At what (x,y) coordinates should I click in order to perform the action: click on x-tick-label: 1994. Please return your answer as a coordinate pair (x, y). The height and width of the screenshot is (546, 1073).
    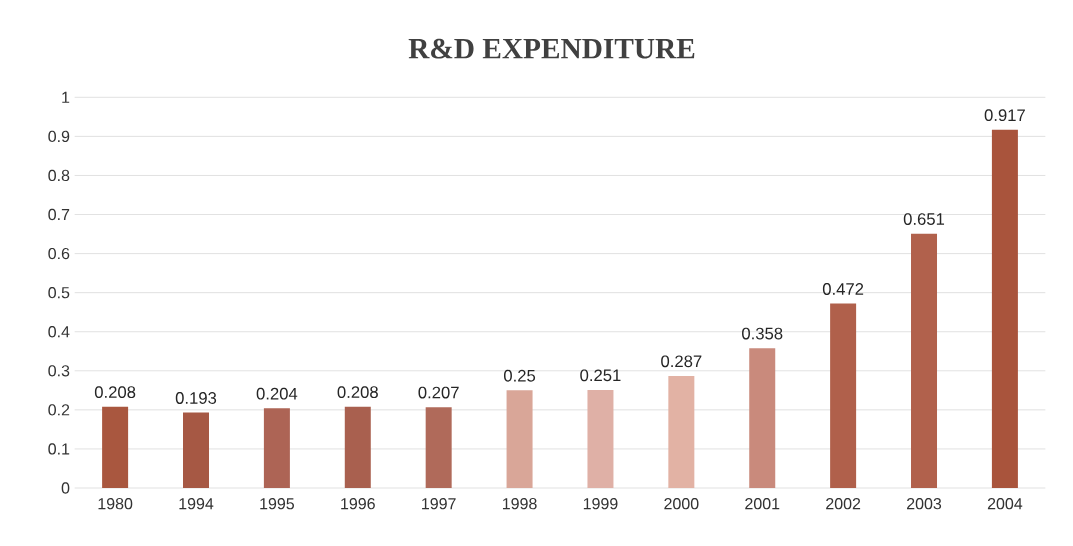
    Looking at the image, I should click on (196, 504).